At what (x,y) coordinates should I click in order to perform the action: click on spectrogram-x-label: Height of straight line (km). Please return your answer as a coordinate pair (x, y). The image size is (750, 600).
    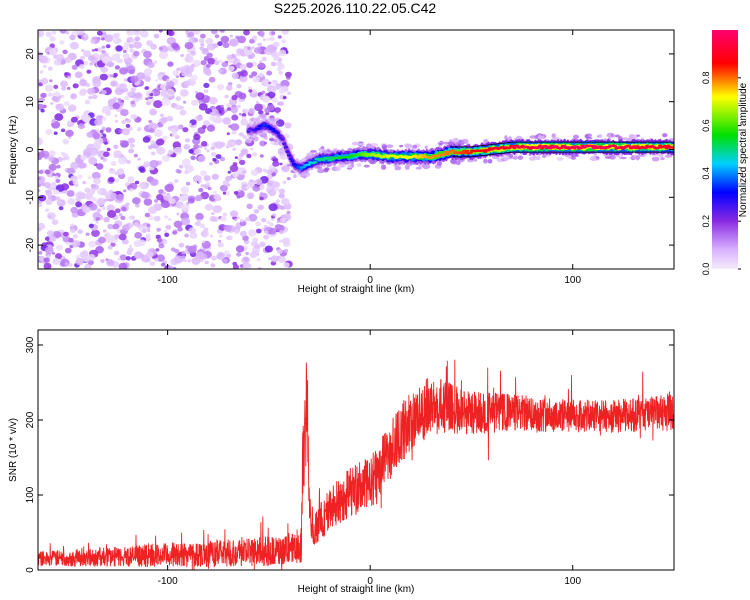
    Looking at the image, I should click on (356, 289).